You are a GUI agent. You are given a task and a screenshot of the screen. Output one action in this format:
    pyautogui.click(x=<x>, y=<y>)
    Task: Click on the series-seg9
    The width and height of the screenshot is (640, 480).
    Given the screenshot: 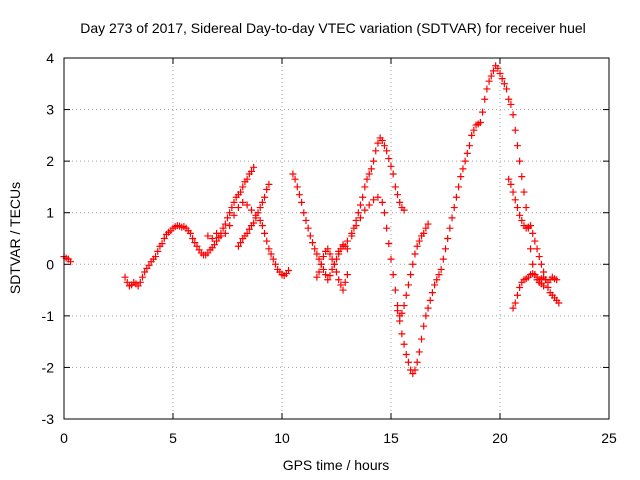 What is the action you would take?
    pyautogui.click(x=413, y=270)
    